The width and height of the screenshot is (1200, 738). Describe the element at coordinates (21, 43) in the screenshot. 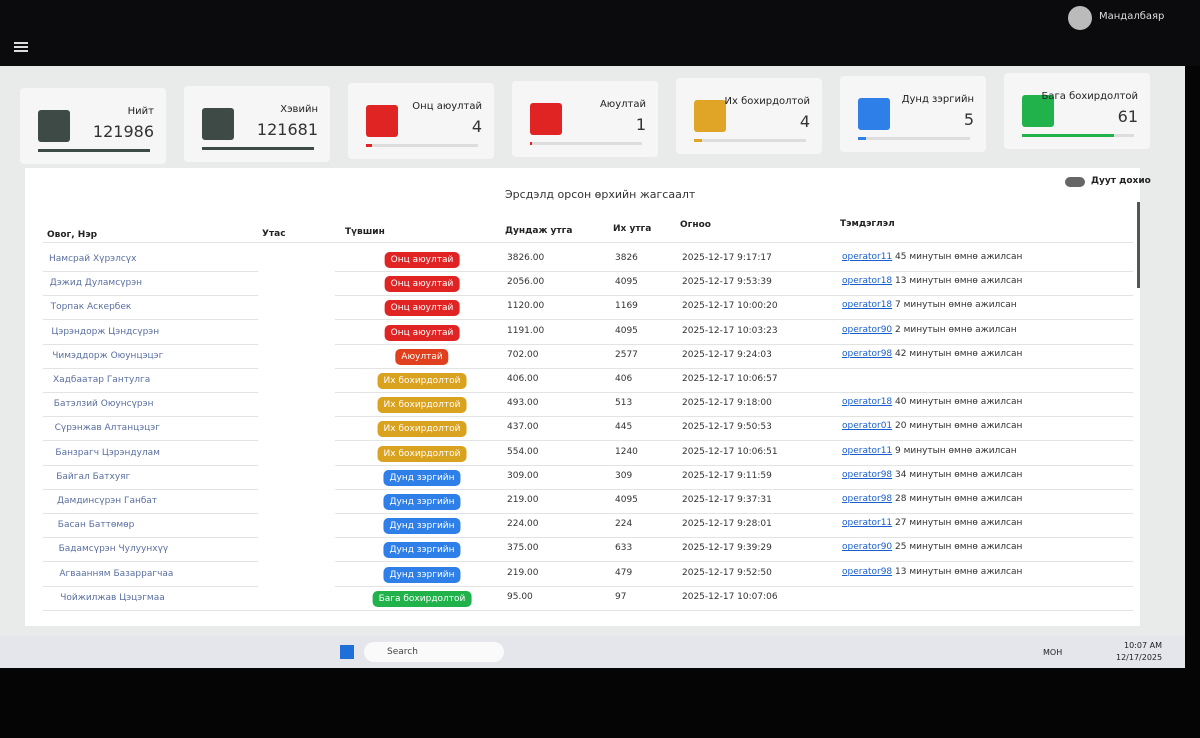

I see `menu-button` at that location.